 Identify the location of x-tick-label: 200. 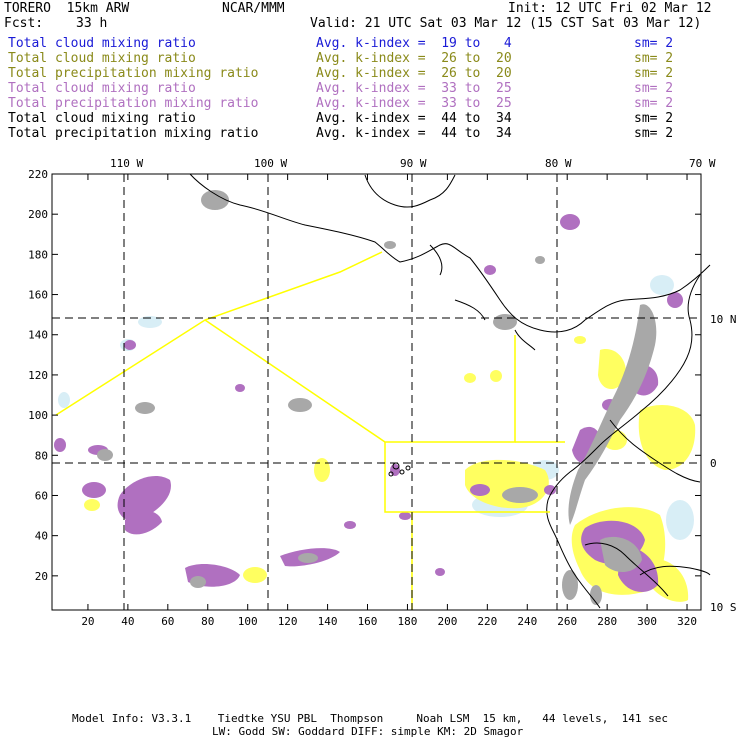
(447, 621).